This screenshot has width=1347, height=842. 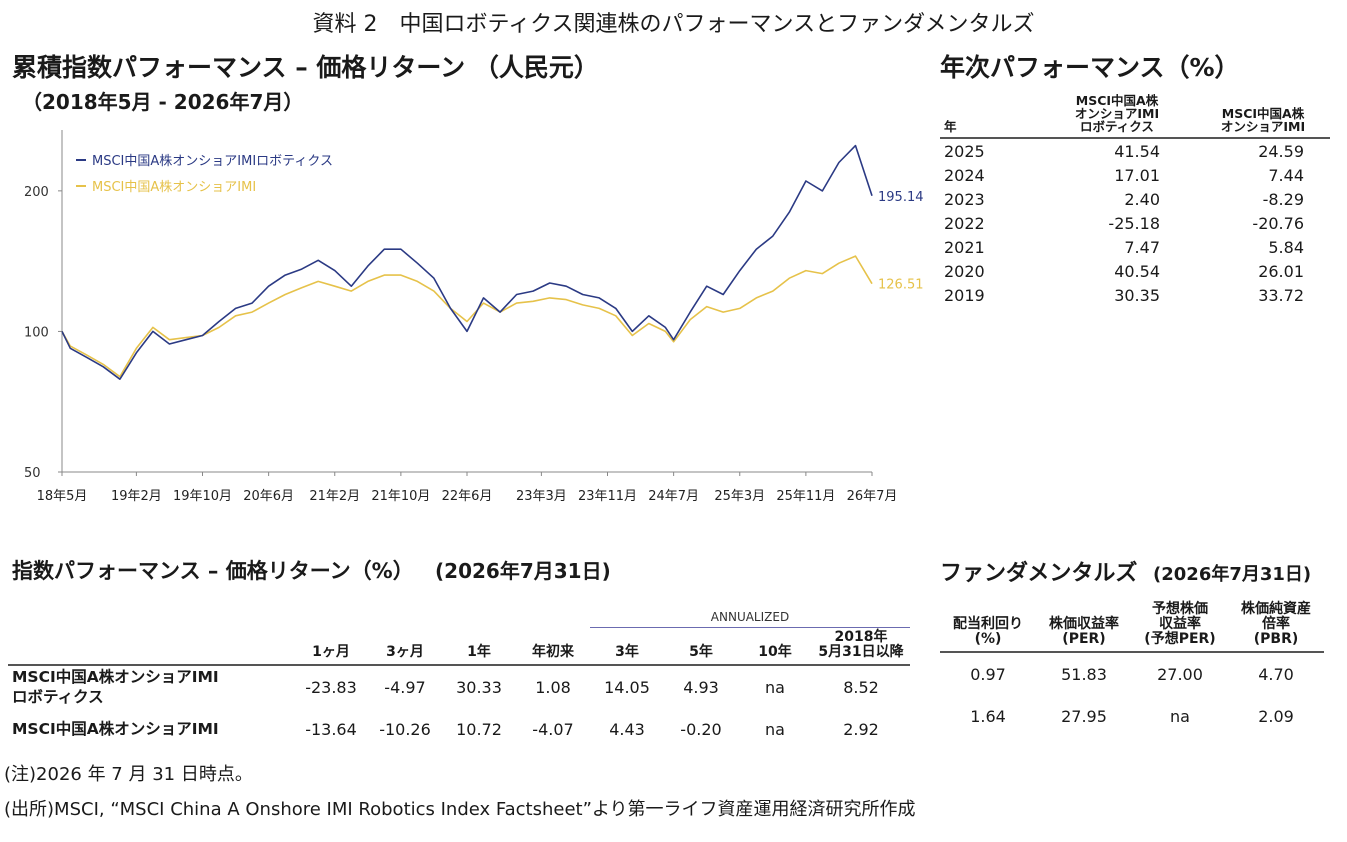 I want to click on perf-value: -0.20, so click(x=701, y=729).